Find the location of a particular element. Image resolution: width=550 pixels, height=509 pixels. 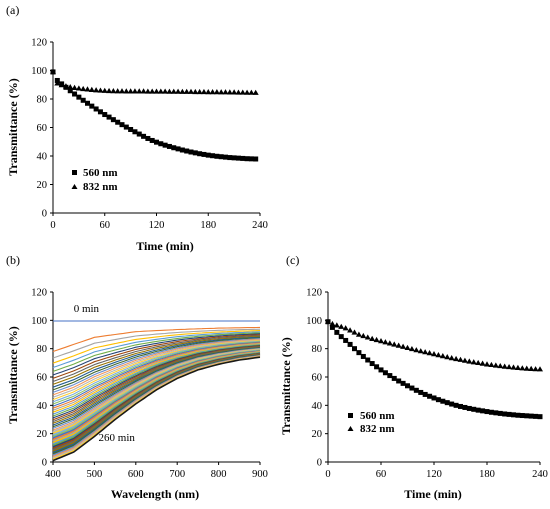

panel-b-y-tick-label: 20 is located at coordinates (42, 434).